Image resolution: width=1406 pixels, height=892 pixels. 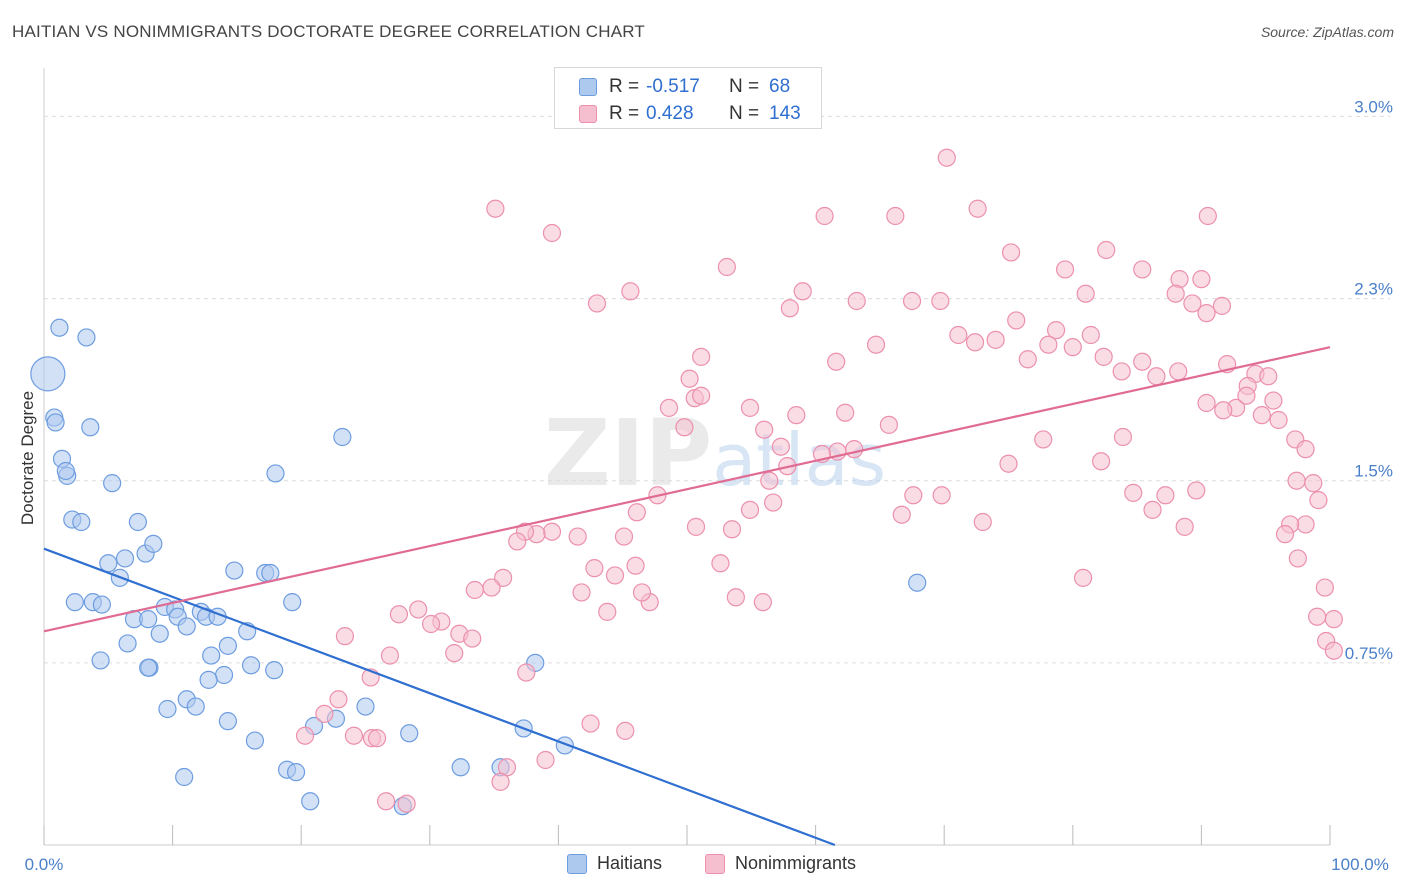 What do you see at coordinates (670, 113) in the screenshot?
I see `legend-r-value-nonimmigrants: 0.428` at bounding box center [670, 113].